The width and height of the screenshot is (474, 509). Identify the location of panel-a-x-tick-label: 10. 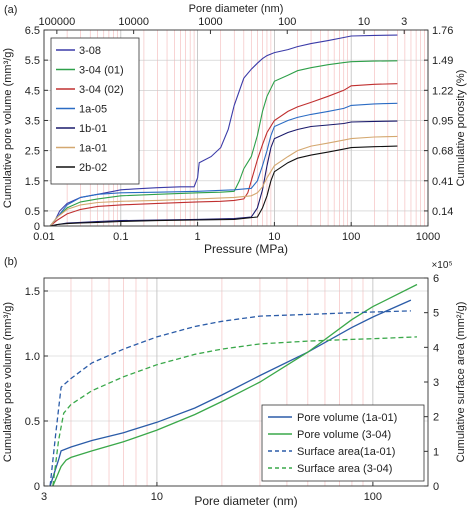
(274, 237).